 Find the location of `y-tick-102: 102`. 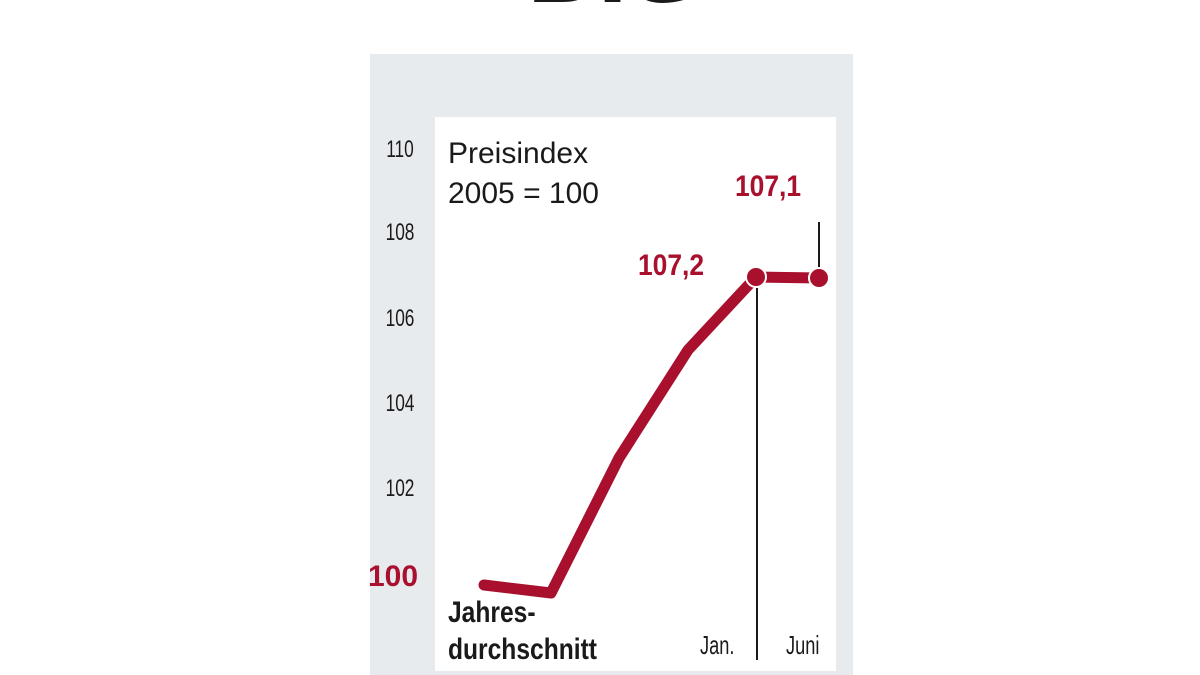

y-tick-102: 102 is located at coordinates (400, 488).